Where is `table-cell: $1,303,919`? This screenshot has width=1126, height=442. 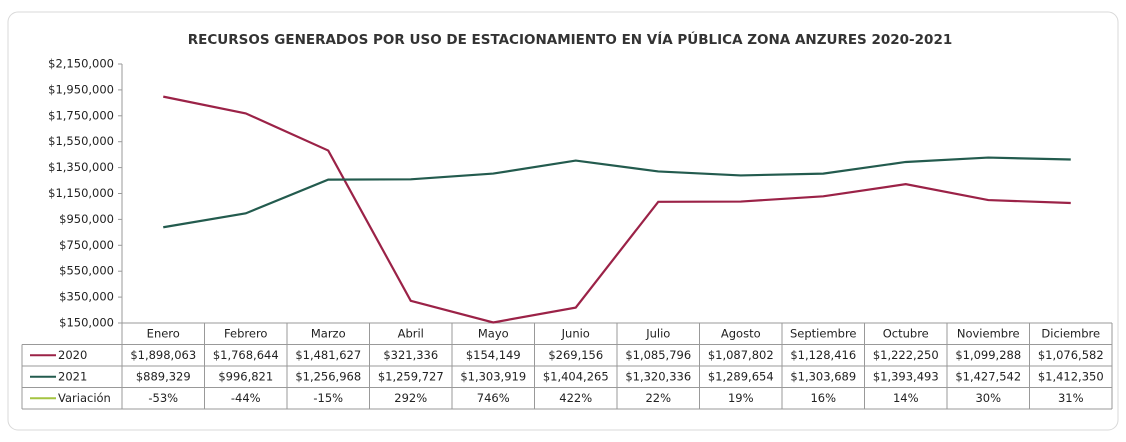
table-cell: $1,303,919 is located at coordinates (493, 376).